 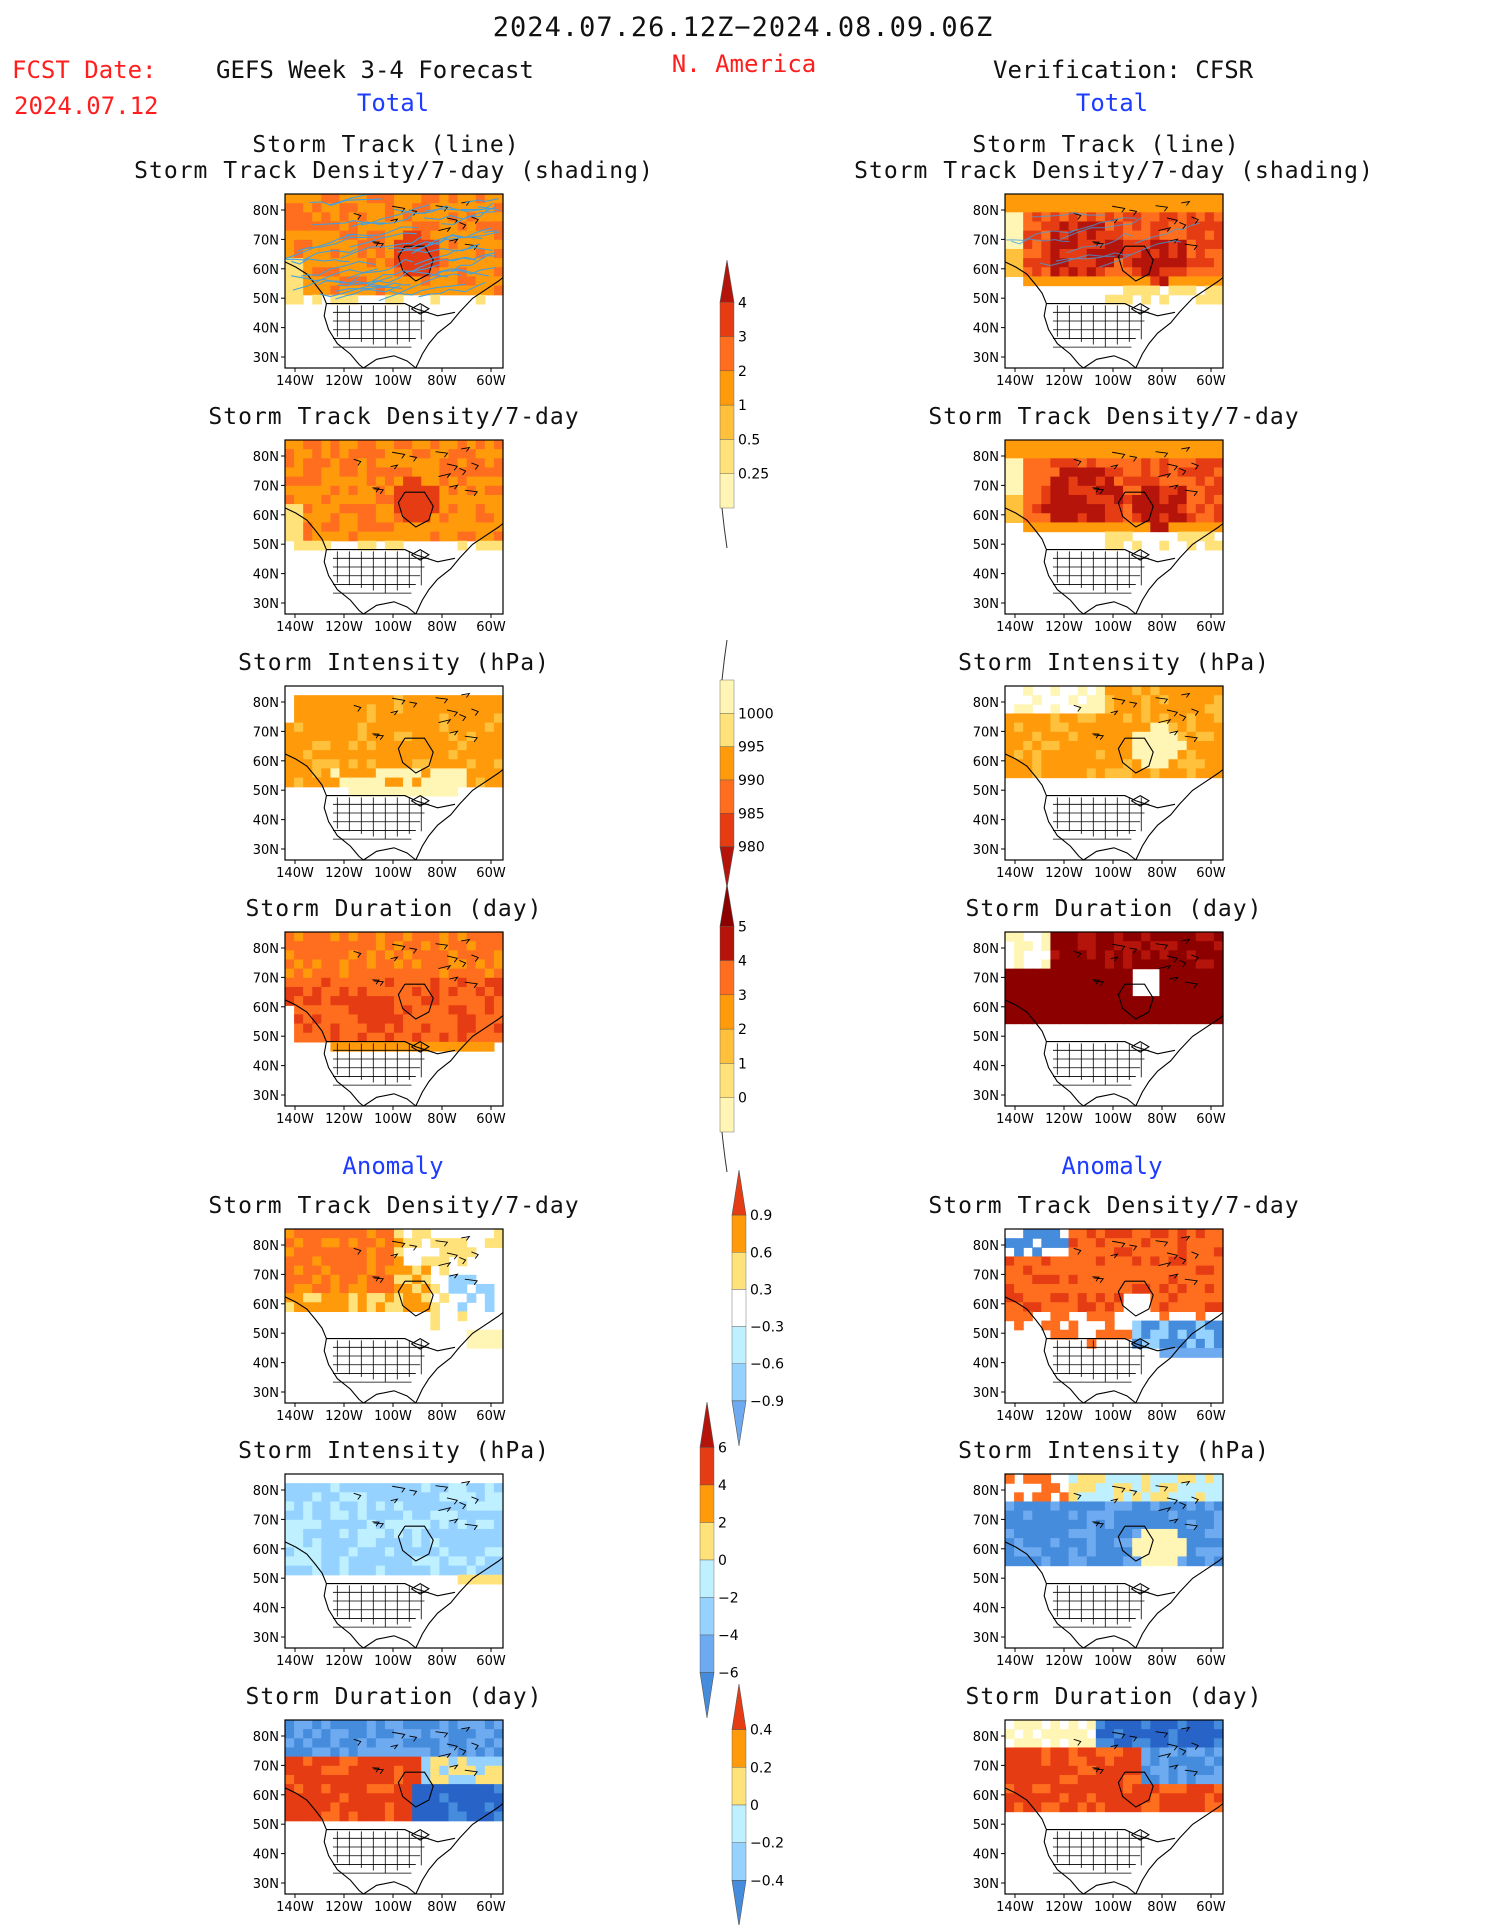 I want to click on storm-tracks, so click(x=393, y=247).